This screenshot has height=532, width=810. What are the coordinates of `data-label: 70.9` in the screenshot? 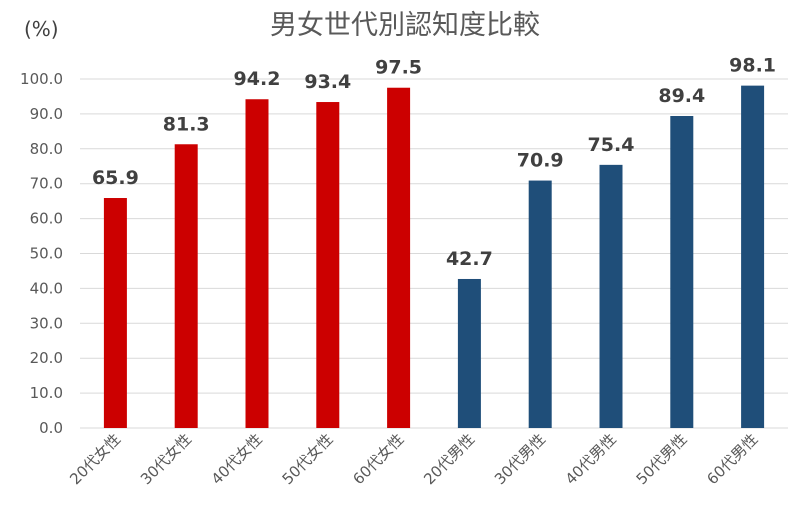 It's located at (540, 161).